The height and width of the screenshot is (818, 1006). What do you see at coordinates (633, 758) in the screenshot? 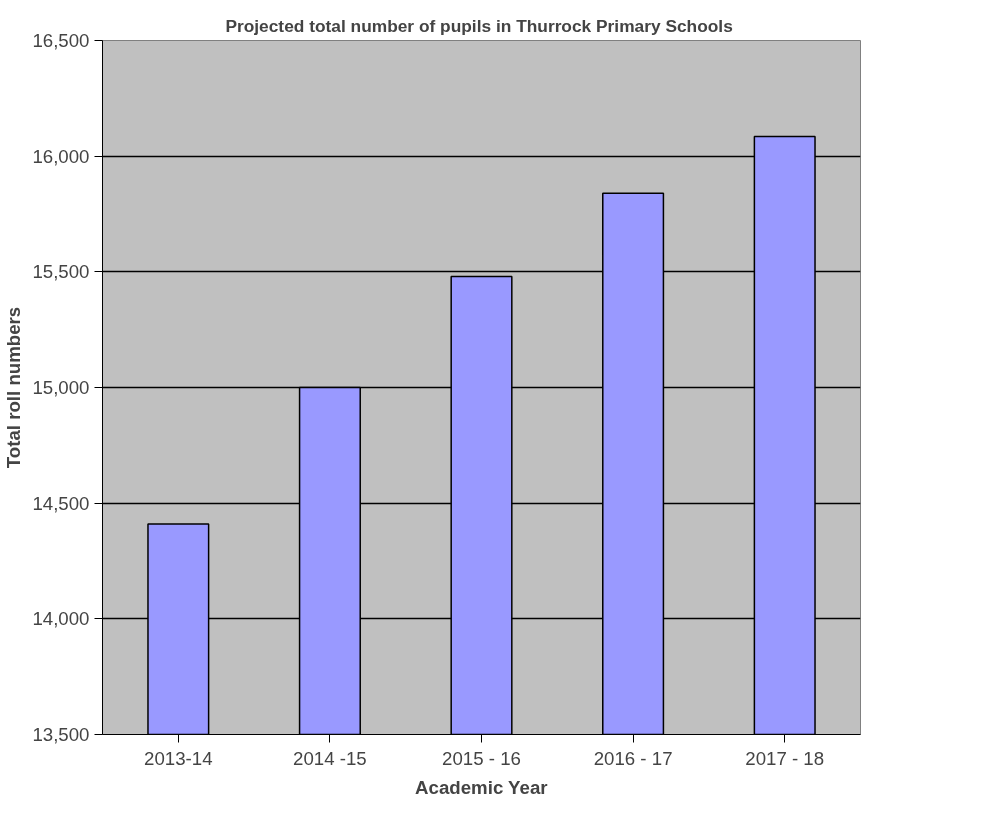
I see `x-tick-label: 2016 - 17` at bounding box center [633, 758].